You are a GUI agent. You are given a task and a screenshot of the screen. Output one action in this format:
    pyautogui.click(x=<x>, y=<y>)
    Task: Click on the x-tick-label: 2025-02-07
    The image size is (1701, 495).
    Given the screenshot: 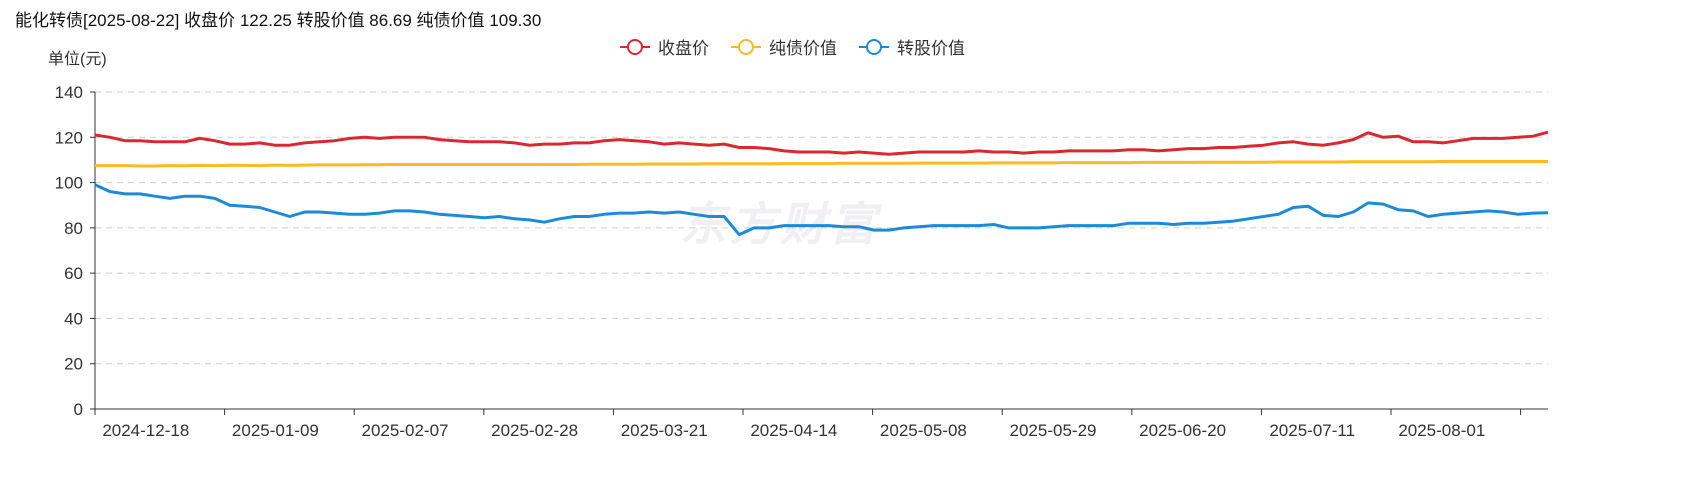 What is the action you would take?
    pyautogui.click(x=405, y=430)
    